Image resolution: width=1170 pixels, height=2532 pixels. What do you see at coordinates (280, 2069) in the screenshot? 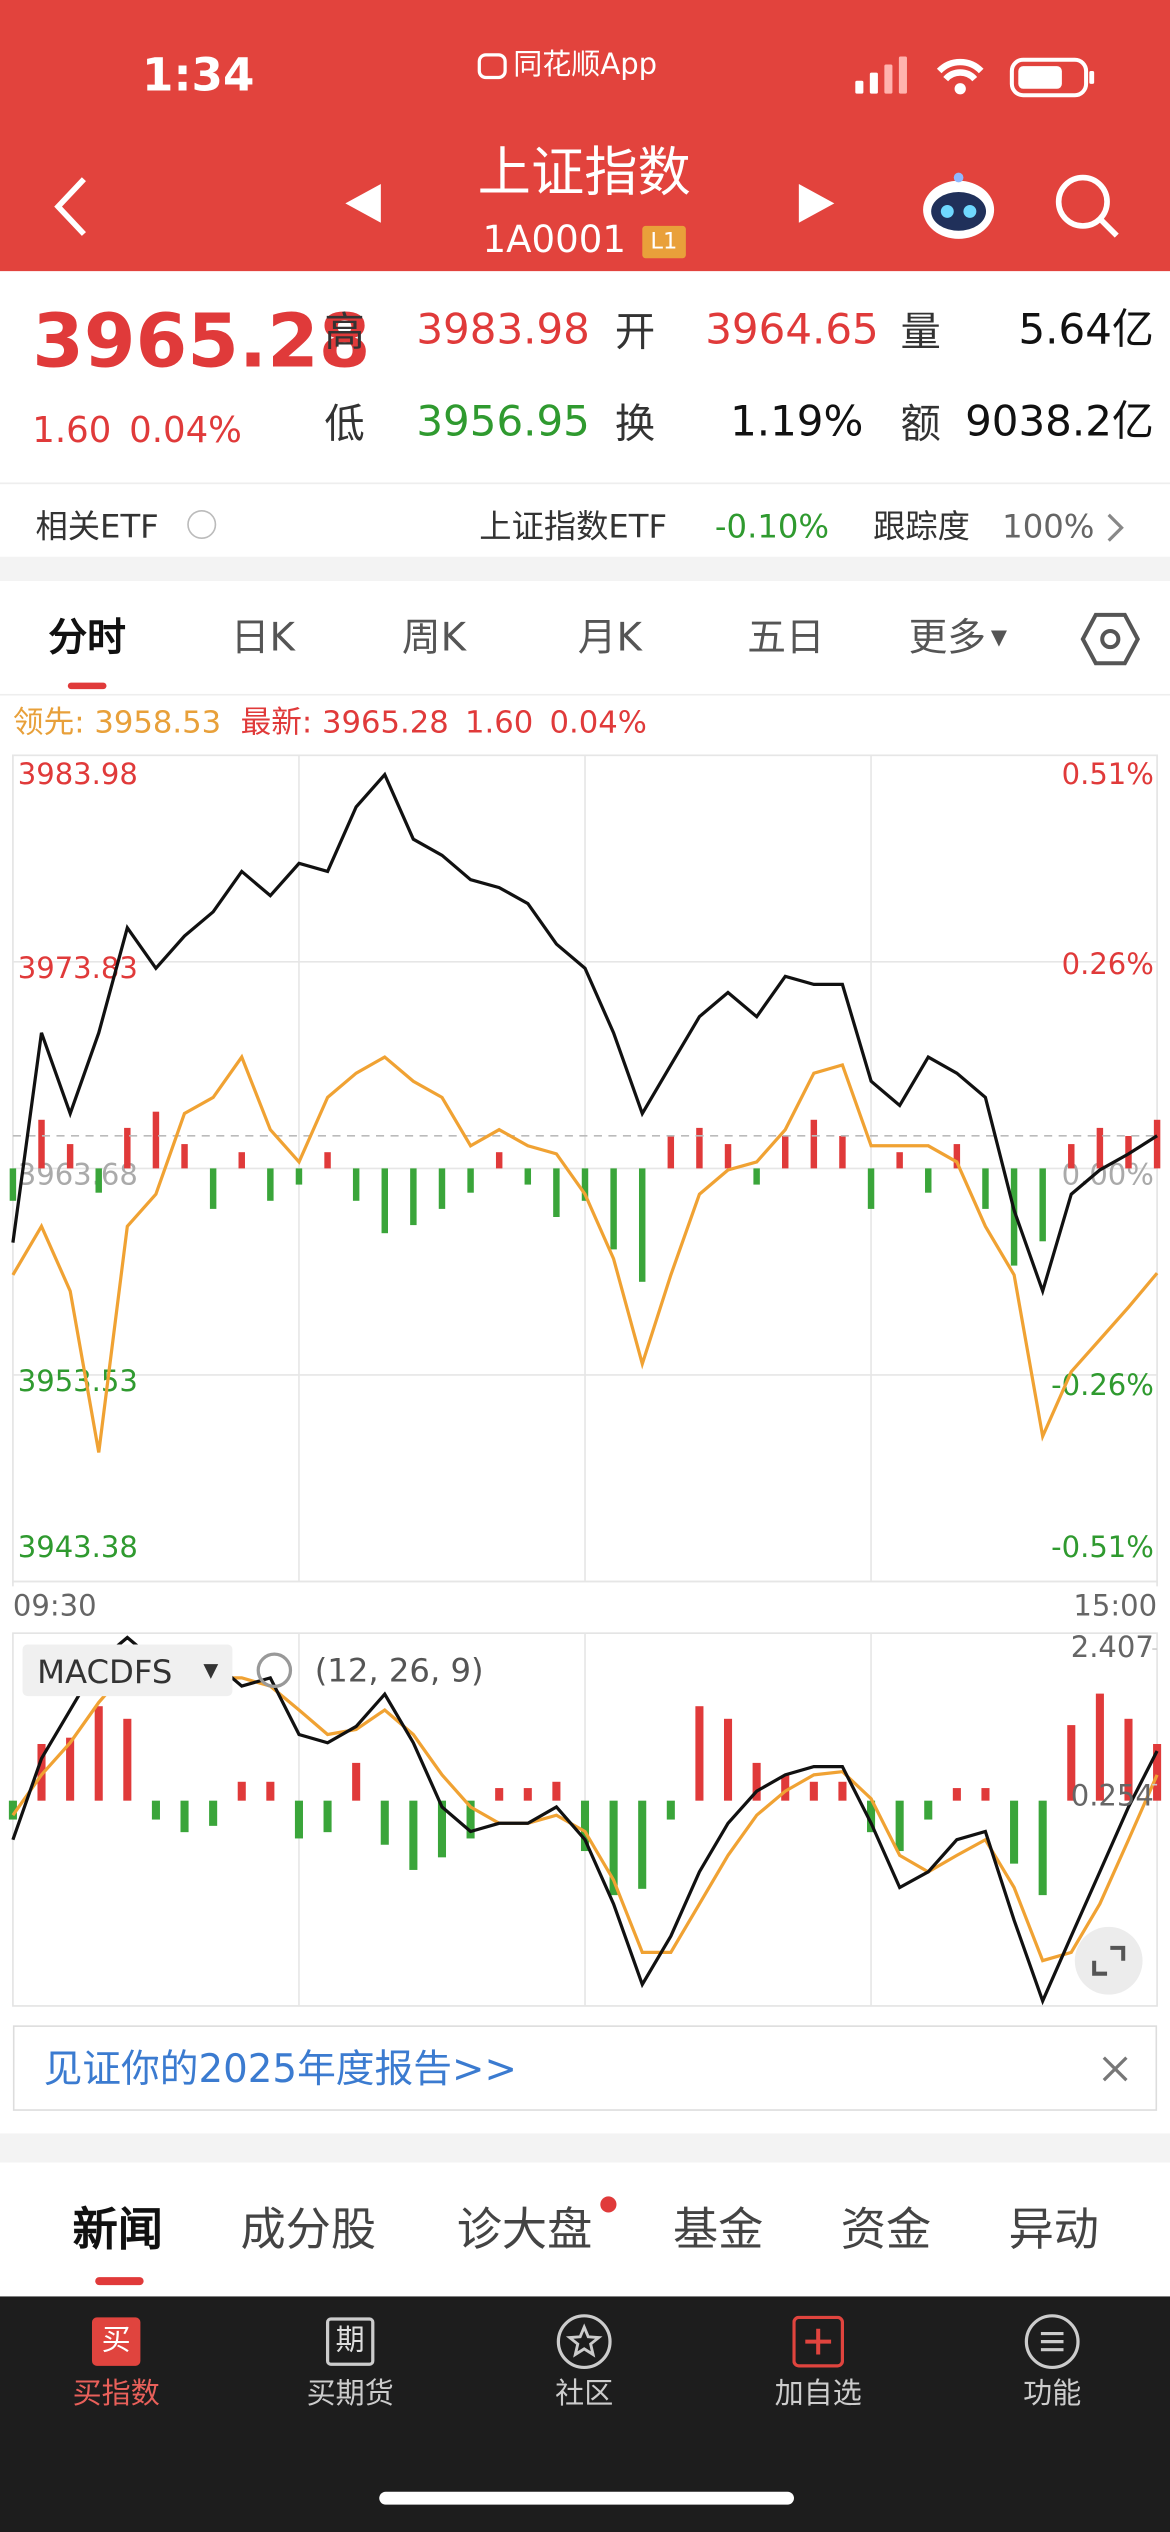
I see `banner-text: 见证你的2025年度报告>>` at bounding box center [280, 2069].